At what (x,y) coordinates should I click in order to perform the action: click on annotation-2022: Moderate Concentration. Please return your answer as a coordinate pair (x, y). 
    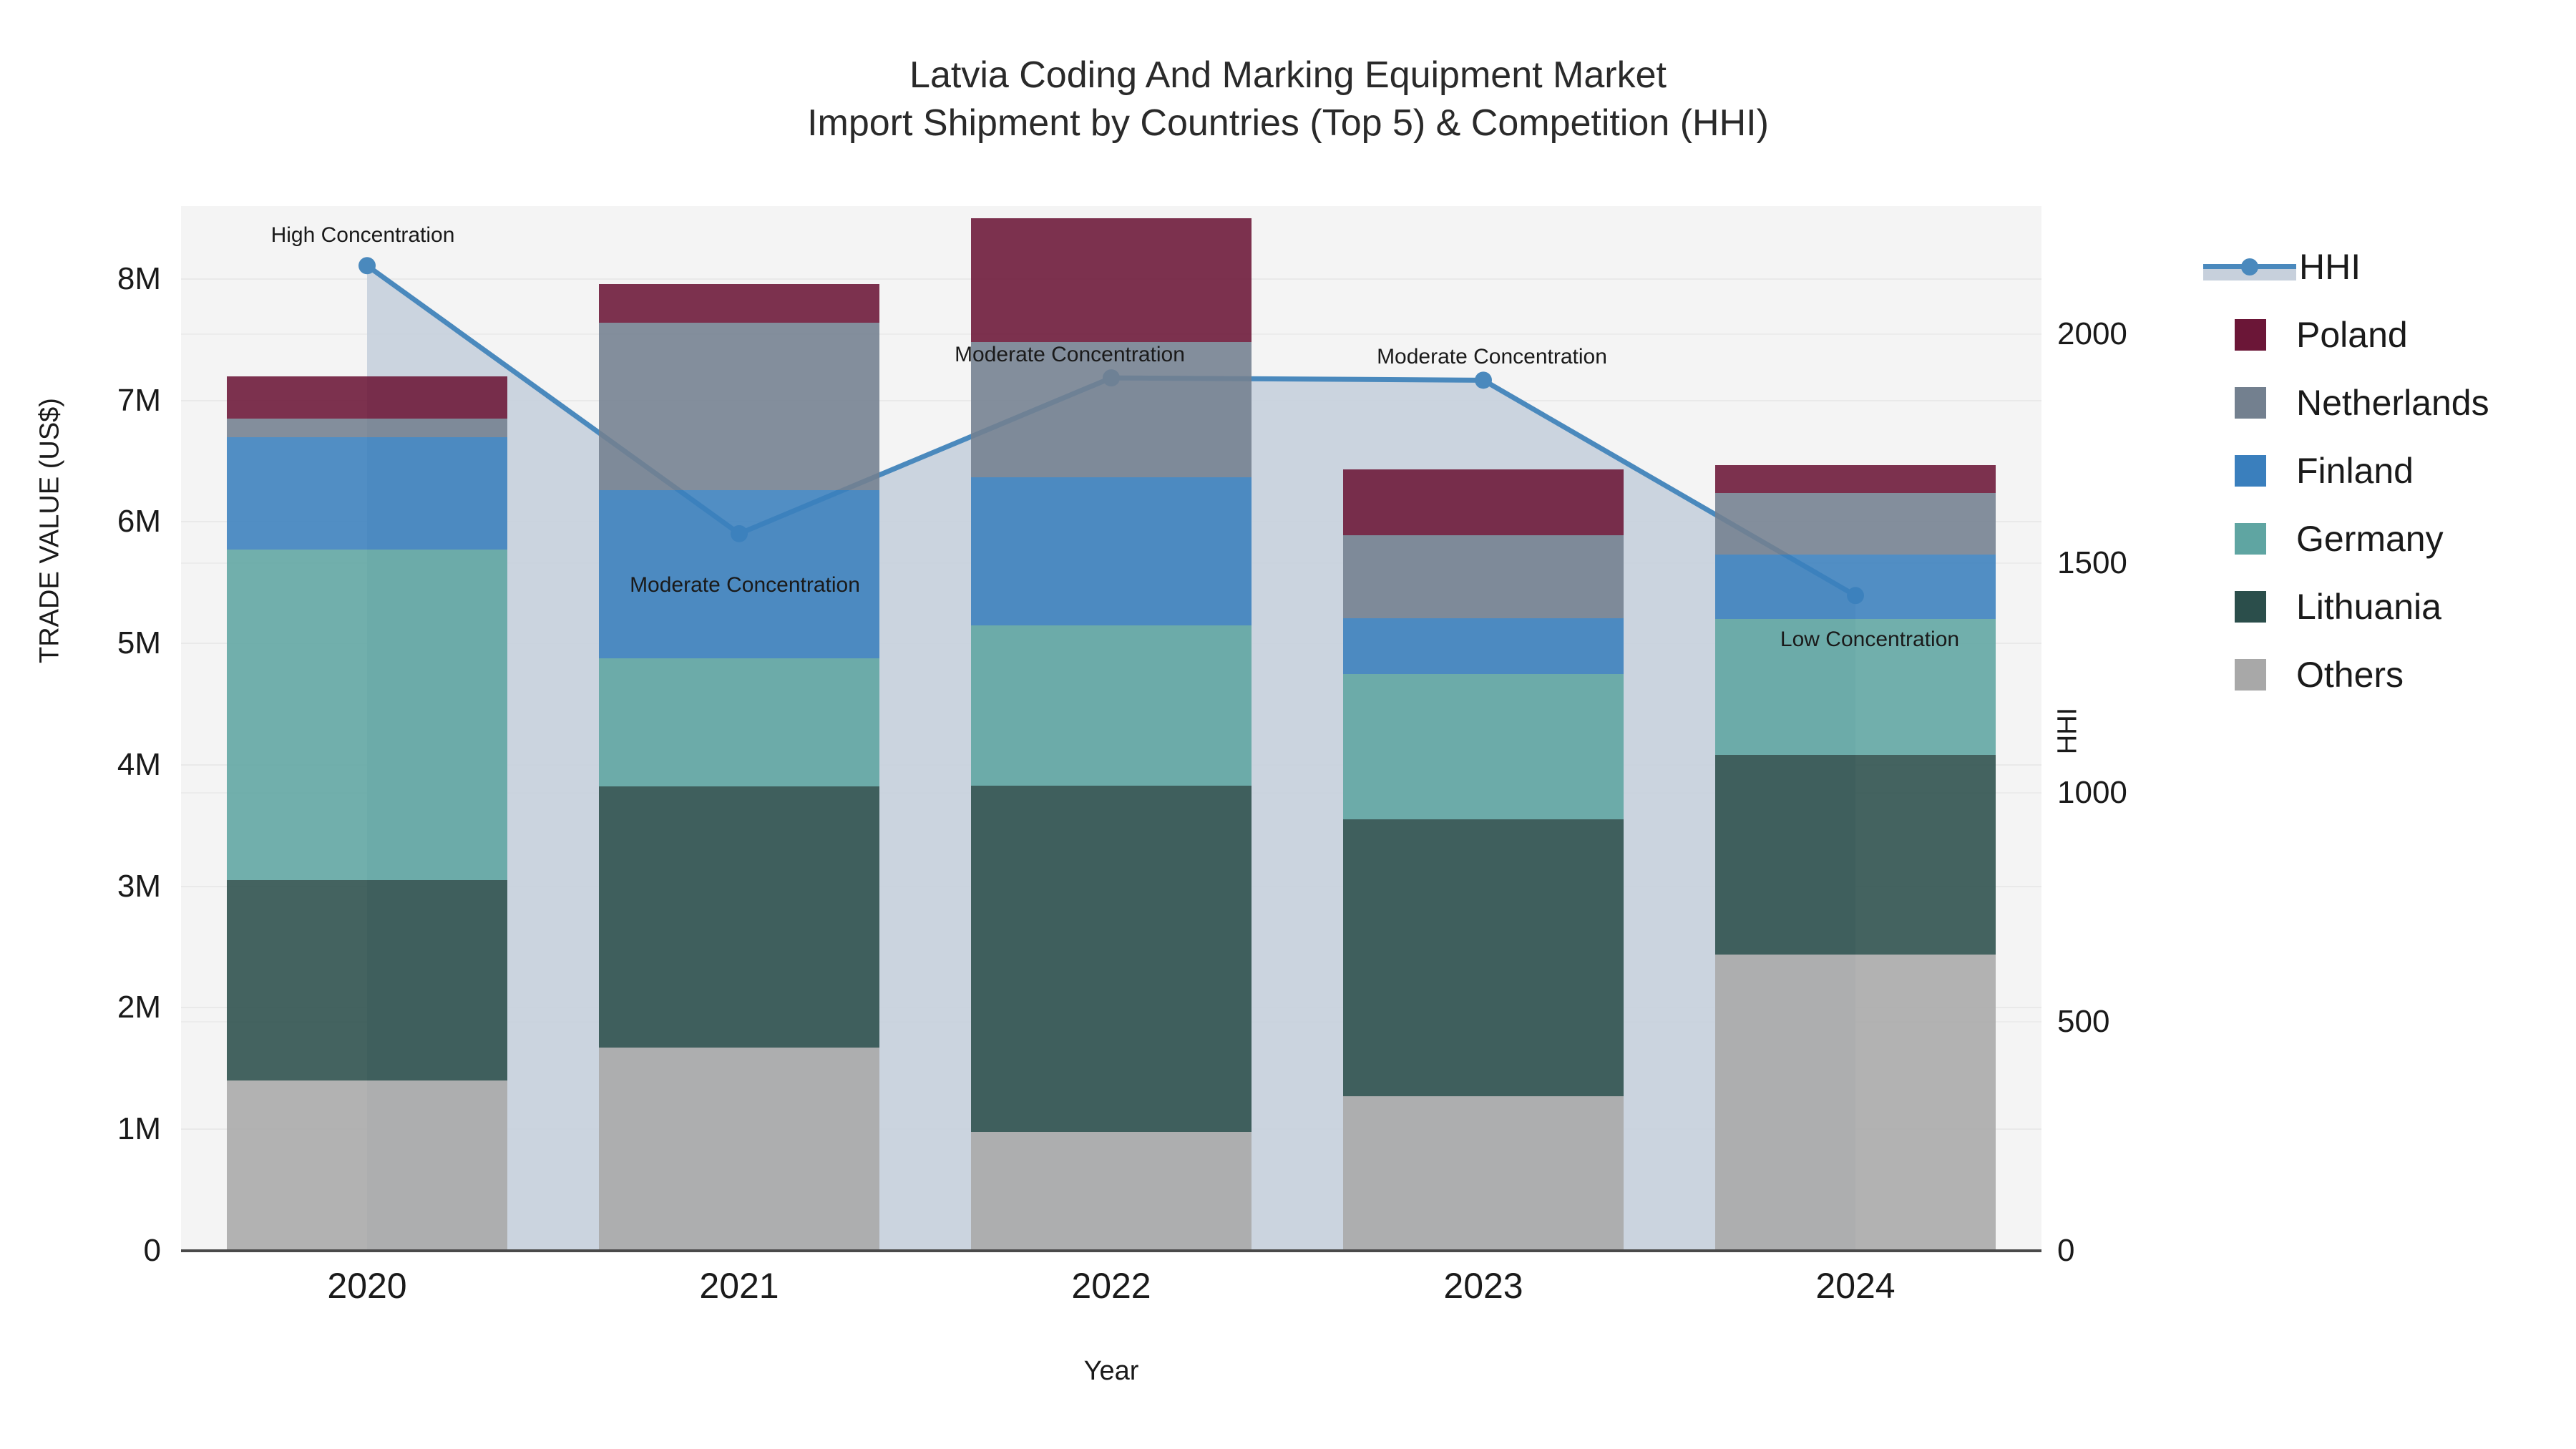
    Looking at the image, I should click on (1070, 355).